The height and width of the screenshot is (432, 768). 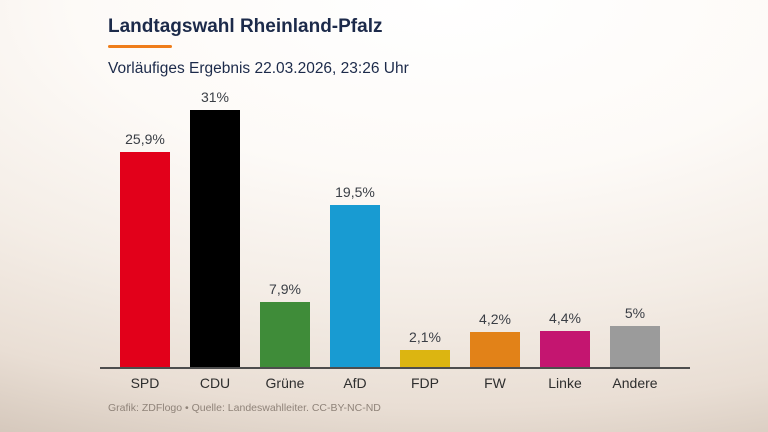 What do you see at coordinates (285, 334) in the screenshot?
I see `bar-grüne` at bounding box center [285, 334].